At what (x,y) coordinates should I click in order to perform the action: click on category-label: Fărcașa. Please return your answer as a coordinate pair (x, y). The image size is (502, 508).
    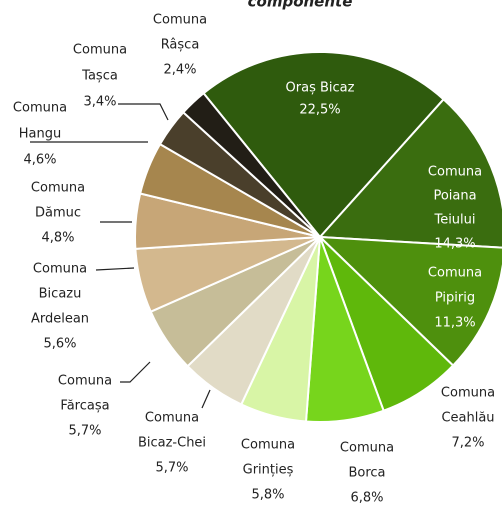
    Looking at the image, I should click on (84, 406).